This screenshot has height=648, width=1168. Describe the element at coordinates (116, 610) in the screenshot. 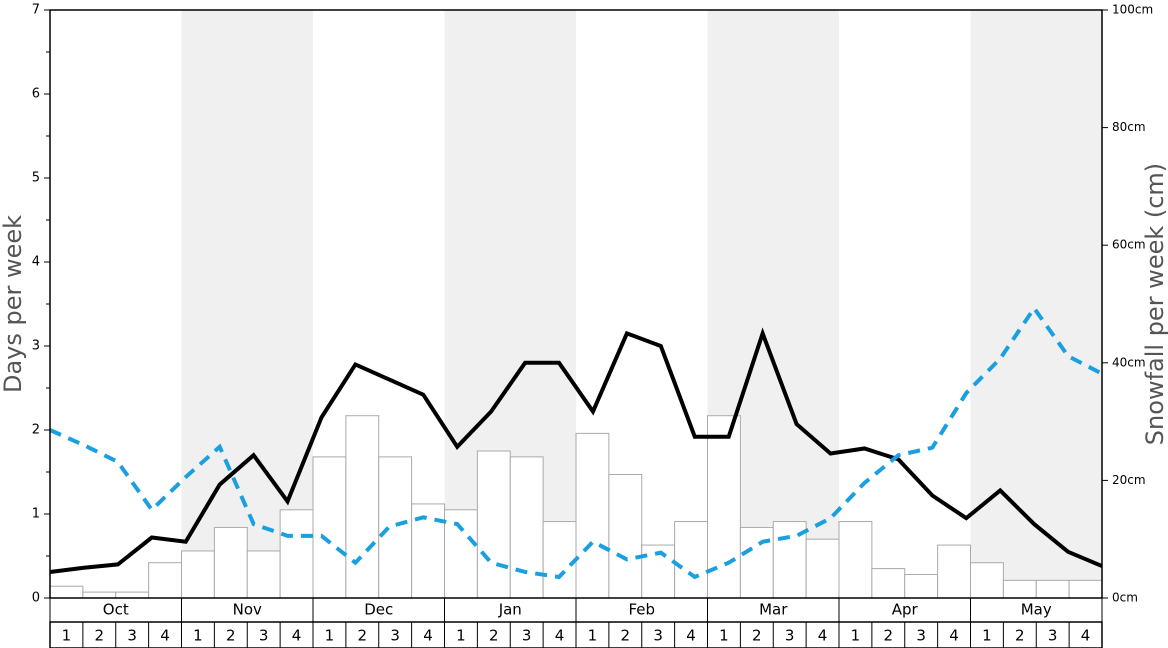

I see `month-label: Oct` at that location.